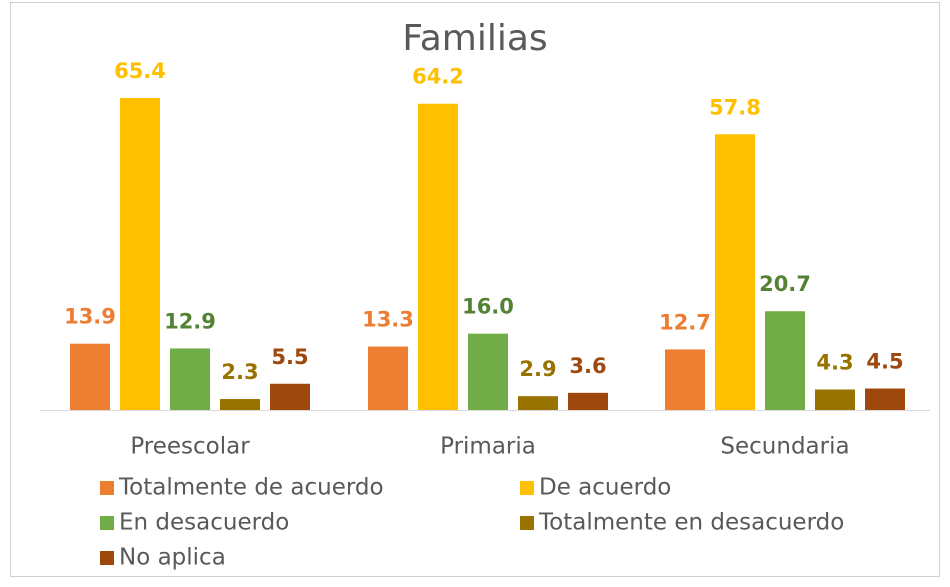 The image size is (950, 587). Describe the element at coordinates (587, 366) in the screenshot. I see `data-label: 3.6` at that location.